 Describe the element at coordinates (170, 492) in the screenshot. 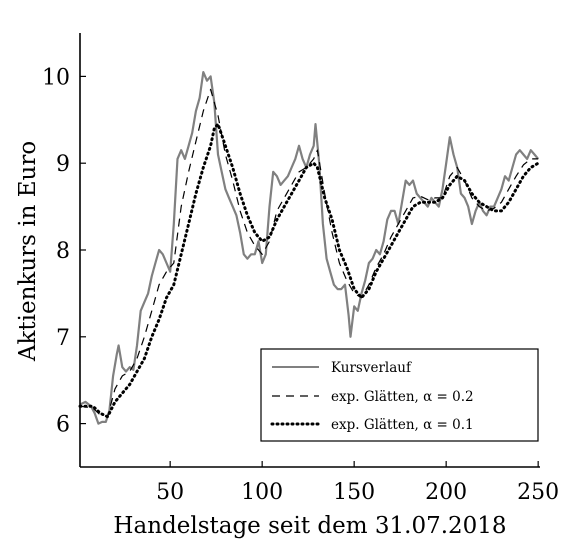

I see `x-tick-label: 50` at that location.